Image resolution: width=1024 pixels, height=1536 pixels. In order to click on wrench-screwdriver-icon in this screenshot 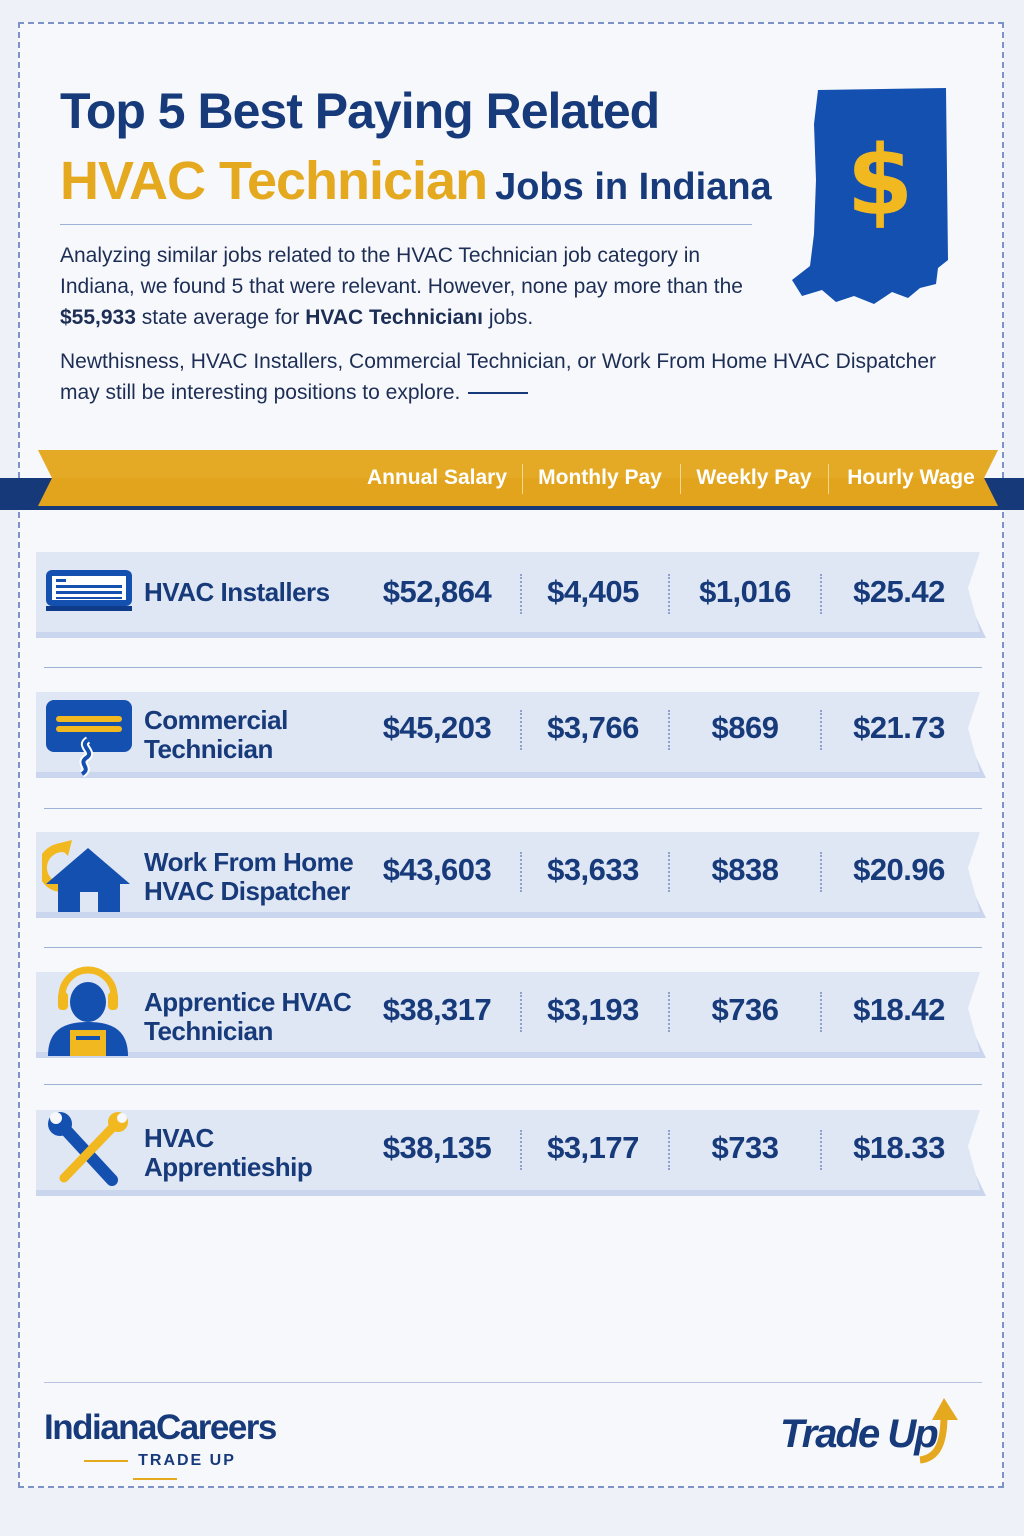, I will do `click(88, 1149)`.